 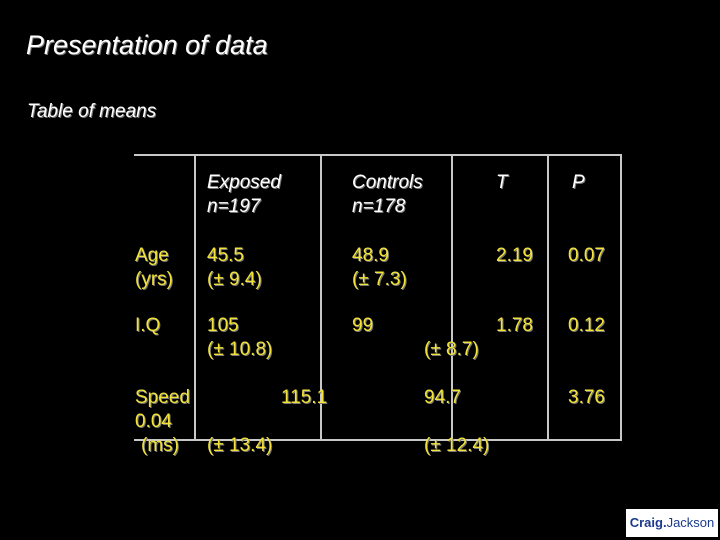 I want to click on row-speed-unit: (ms), so click(x=160, y=445).